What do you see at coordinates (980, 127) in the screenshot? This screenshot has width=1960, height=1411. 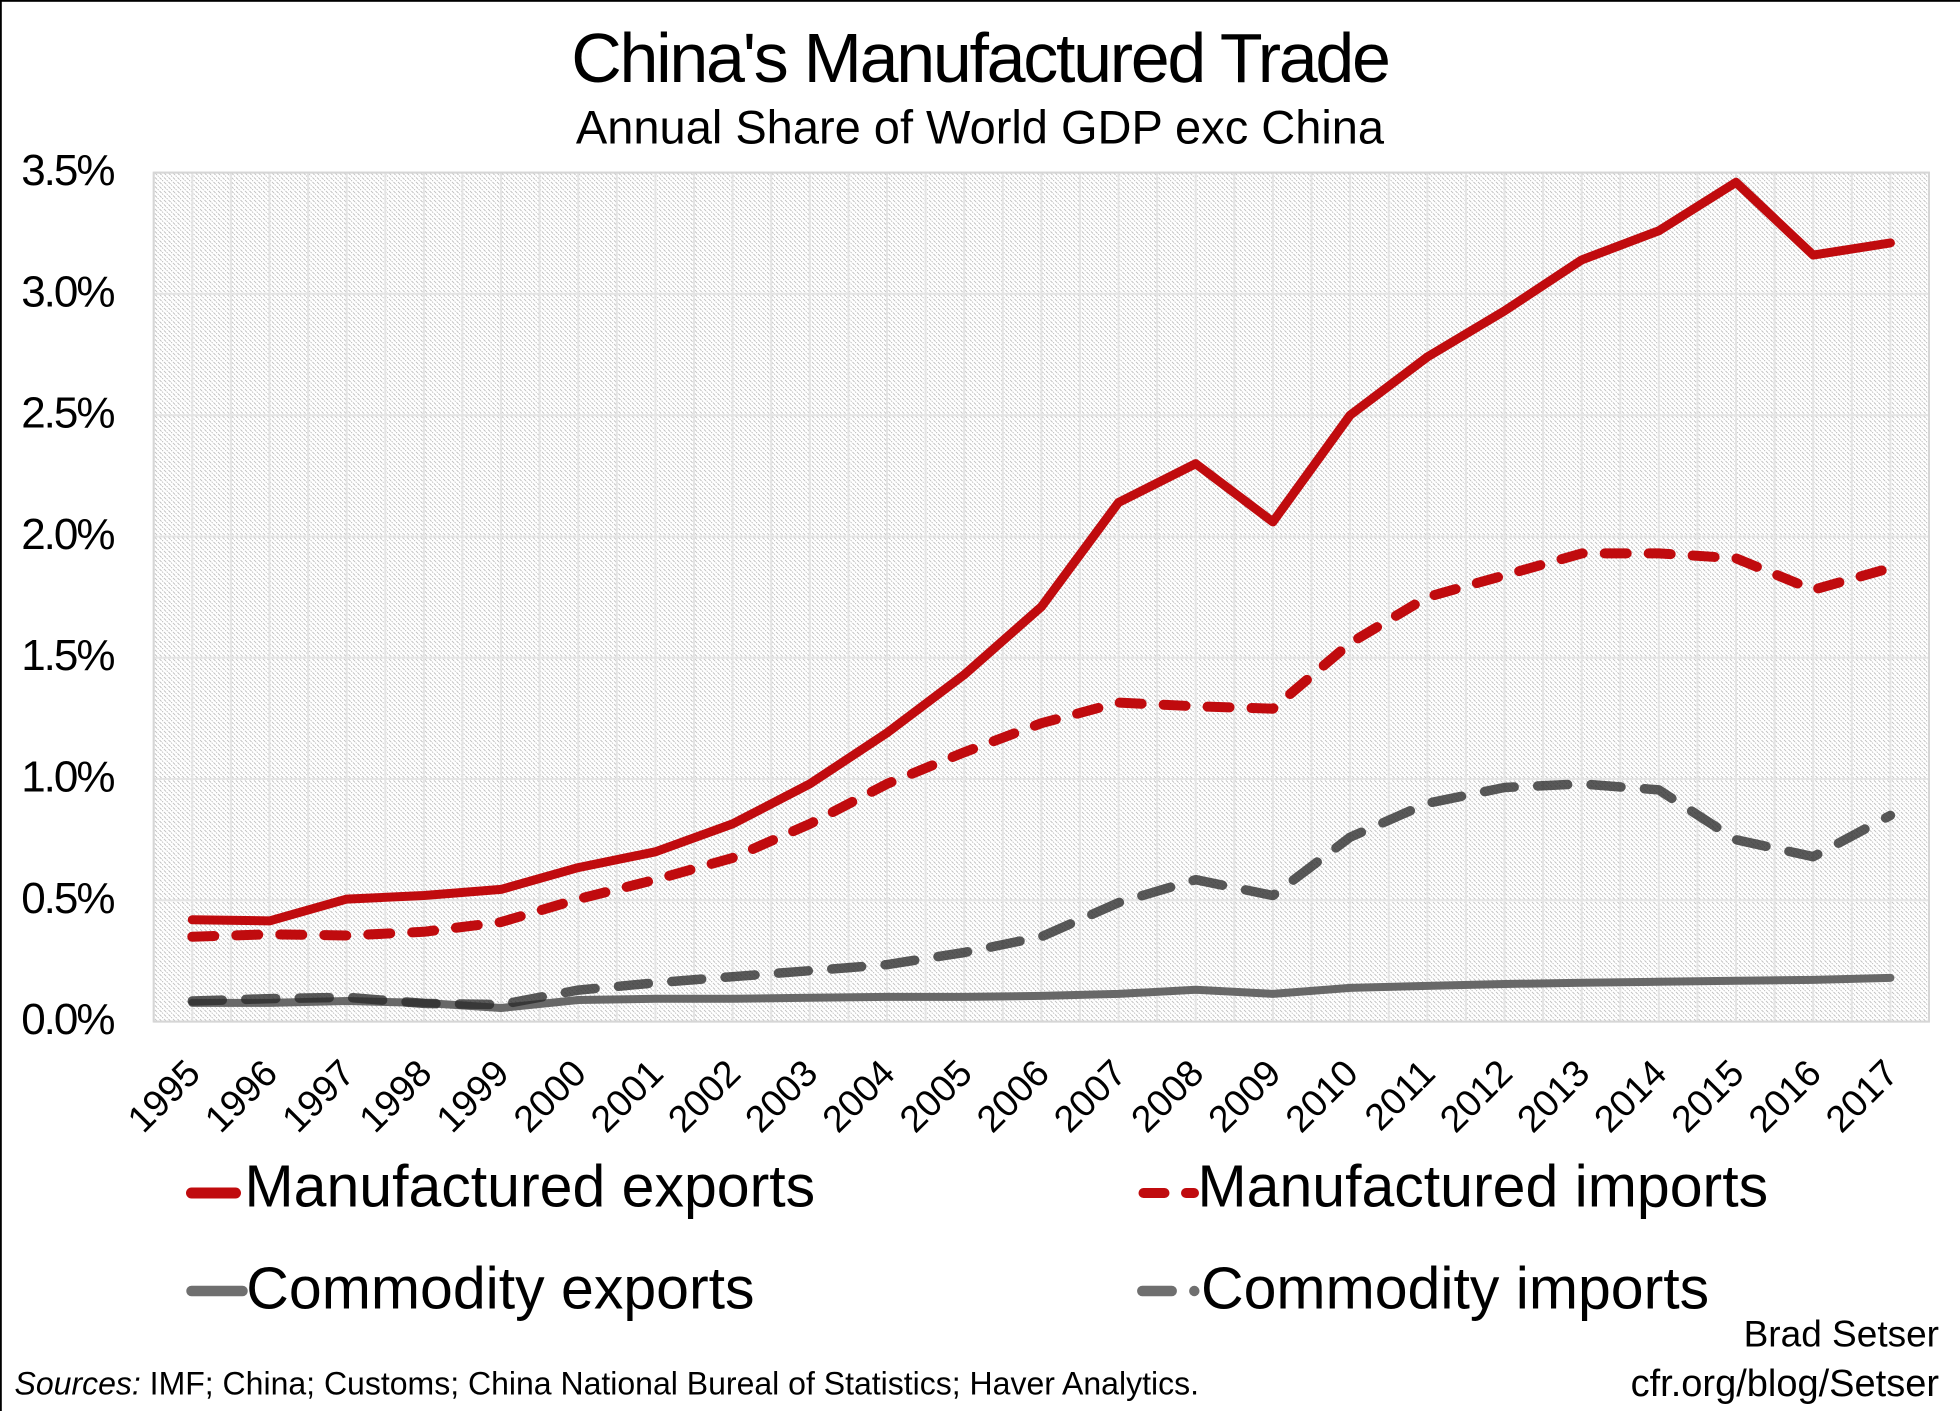 I see `svg-text:Annual Share of World GDP exc: Annual Share of World GDP exc China` at bounding box center [980, 127].